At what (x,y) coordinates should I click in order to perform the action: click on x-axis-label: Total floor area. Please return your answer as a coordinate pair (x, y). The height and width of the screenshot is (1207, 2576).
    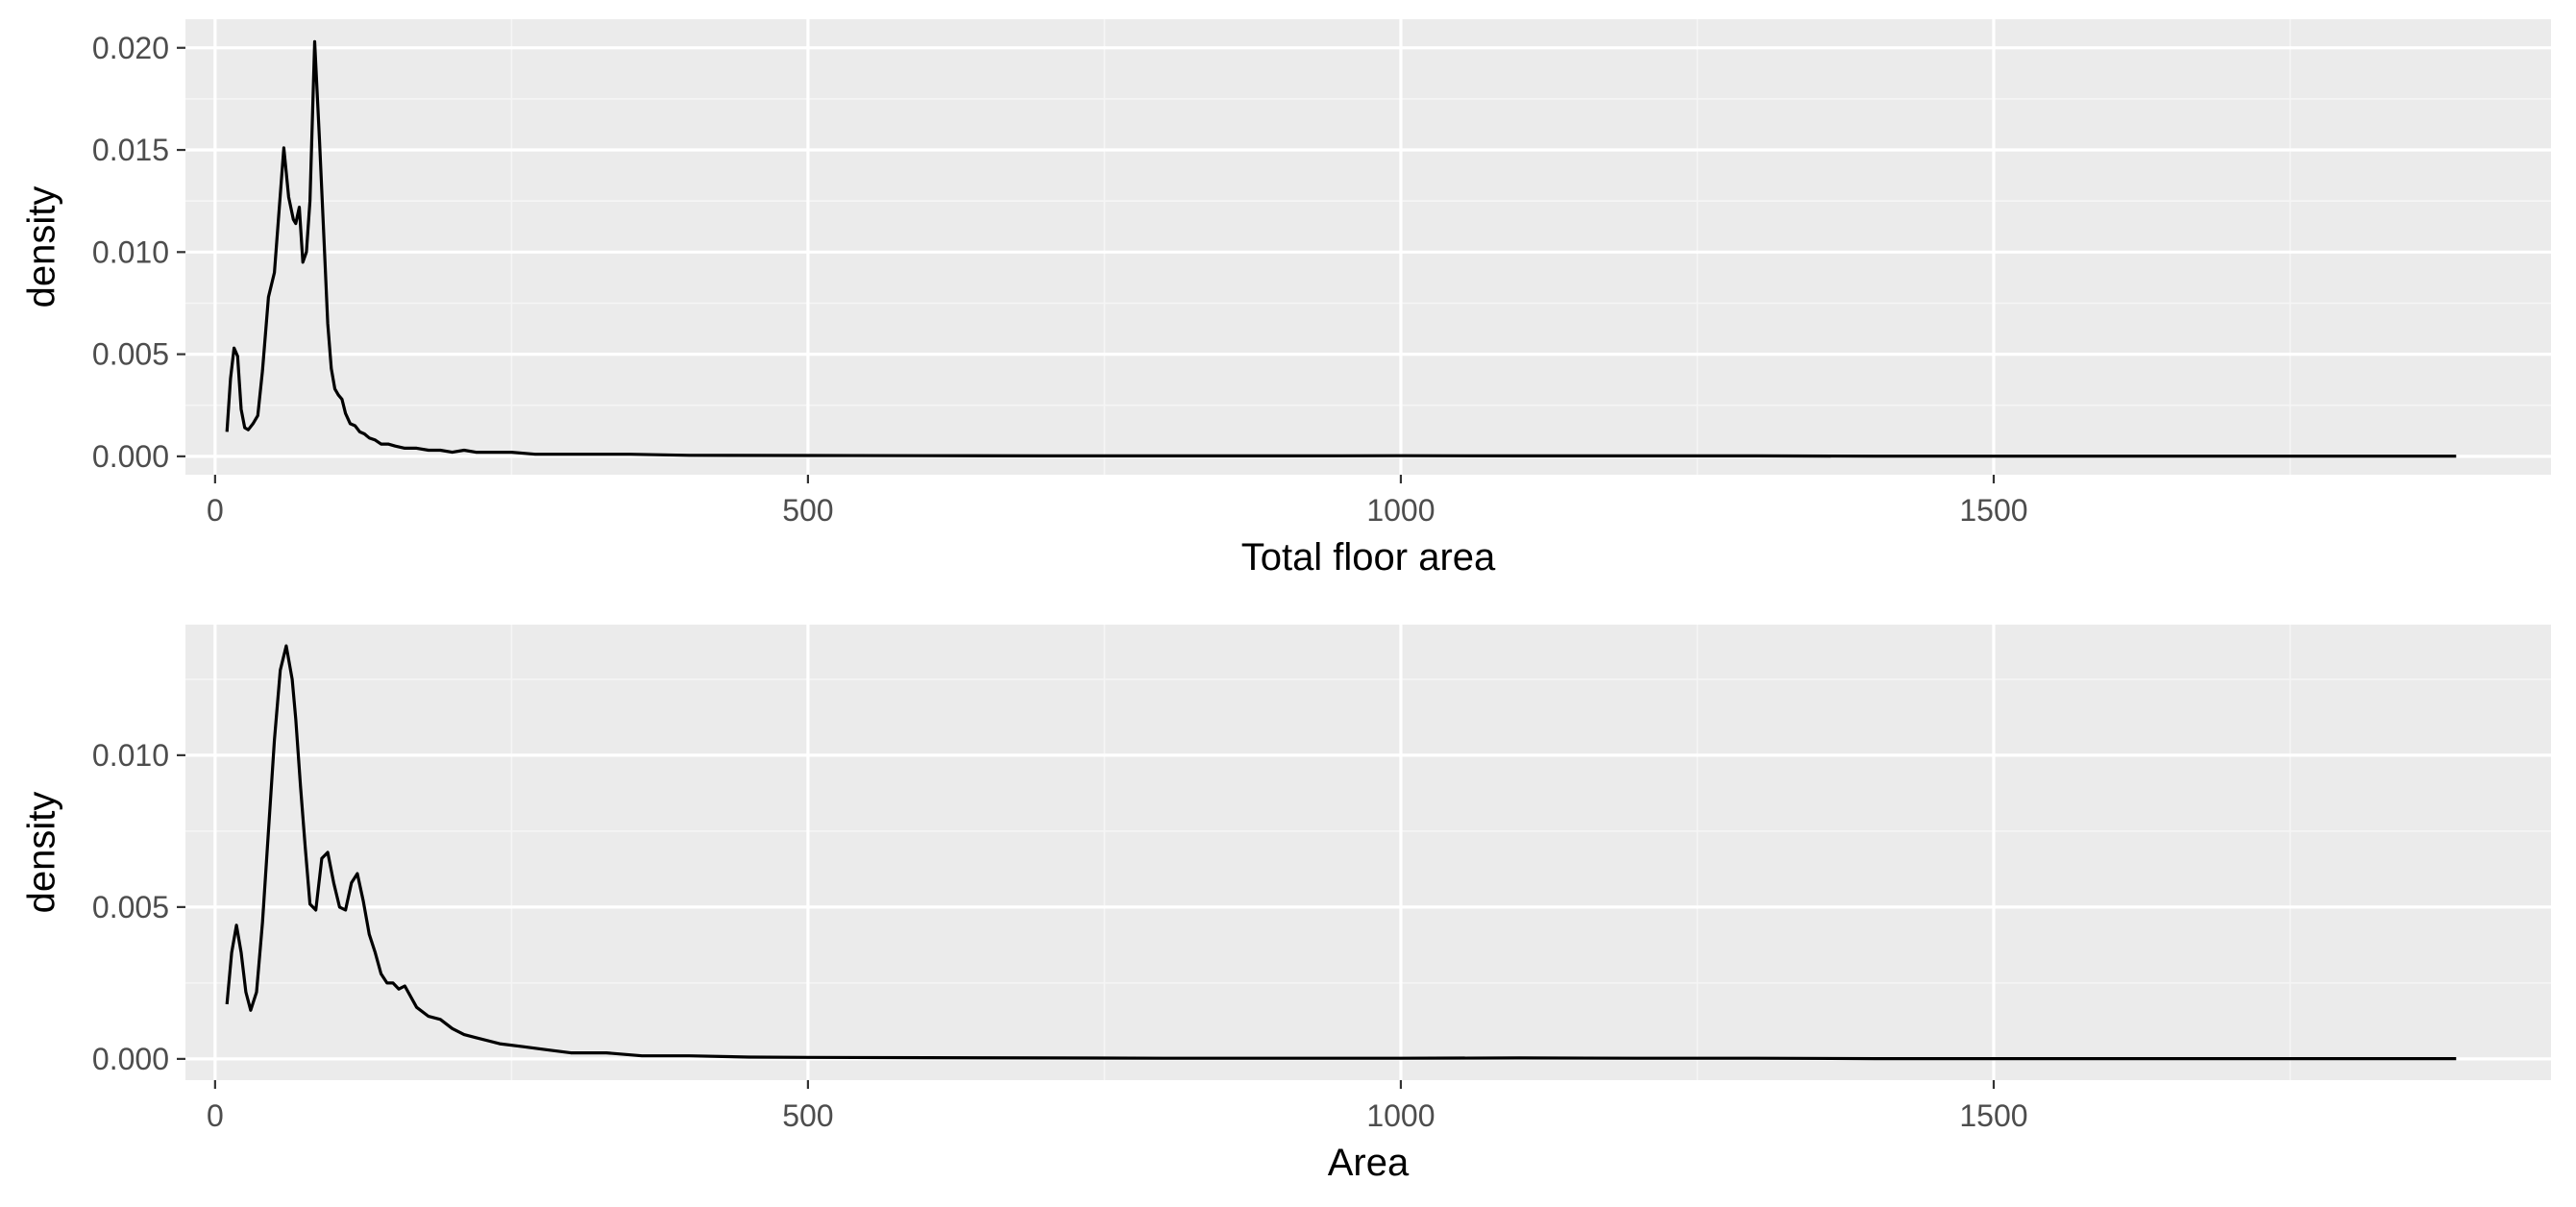
    Looking at the image, I should click on (1368, 557).